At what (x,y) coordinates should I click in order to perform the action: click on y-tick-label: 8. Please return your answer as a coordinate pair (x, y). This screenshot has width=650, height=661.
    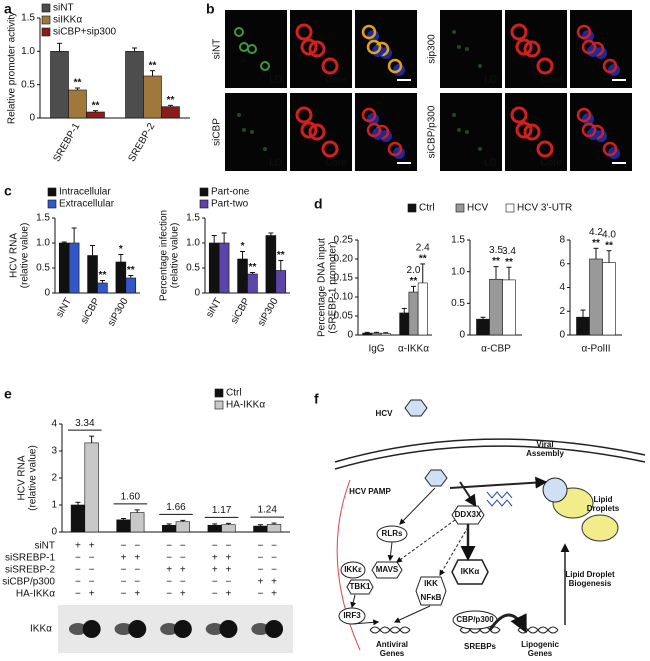
    Looking at the image, I should click on (562, 240).